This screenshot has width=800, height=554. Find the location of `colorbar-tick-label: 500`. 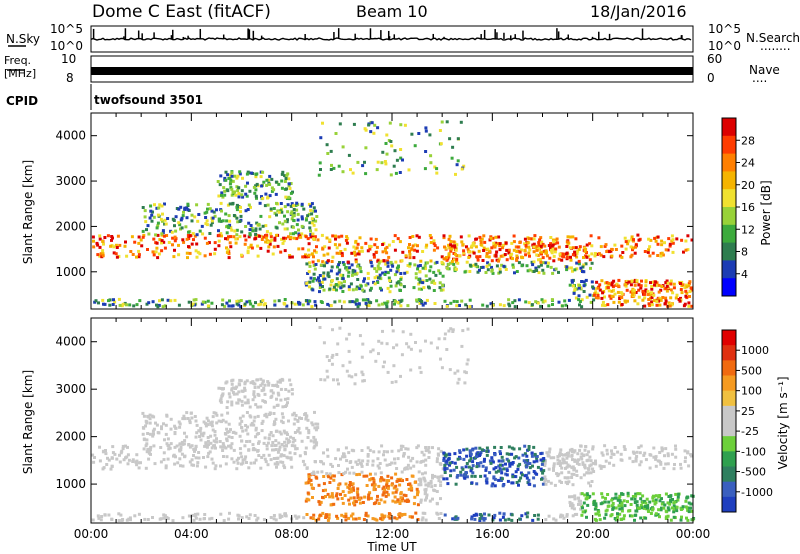

colorbar-tick-label: 500 is located at coordinates (751, 370).